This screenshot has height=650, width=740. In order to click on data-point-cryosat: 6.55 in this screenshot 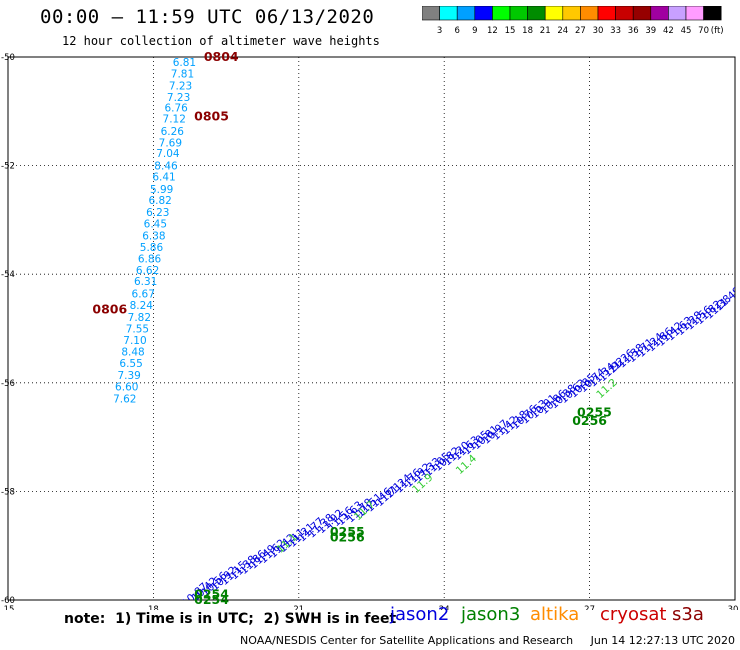, I will do `click(130, 364)`.